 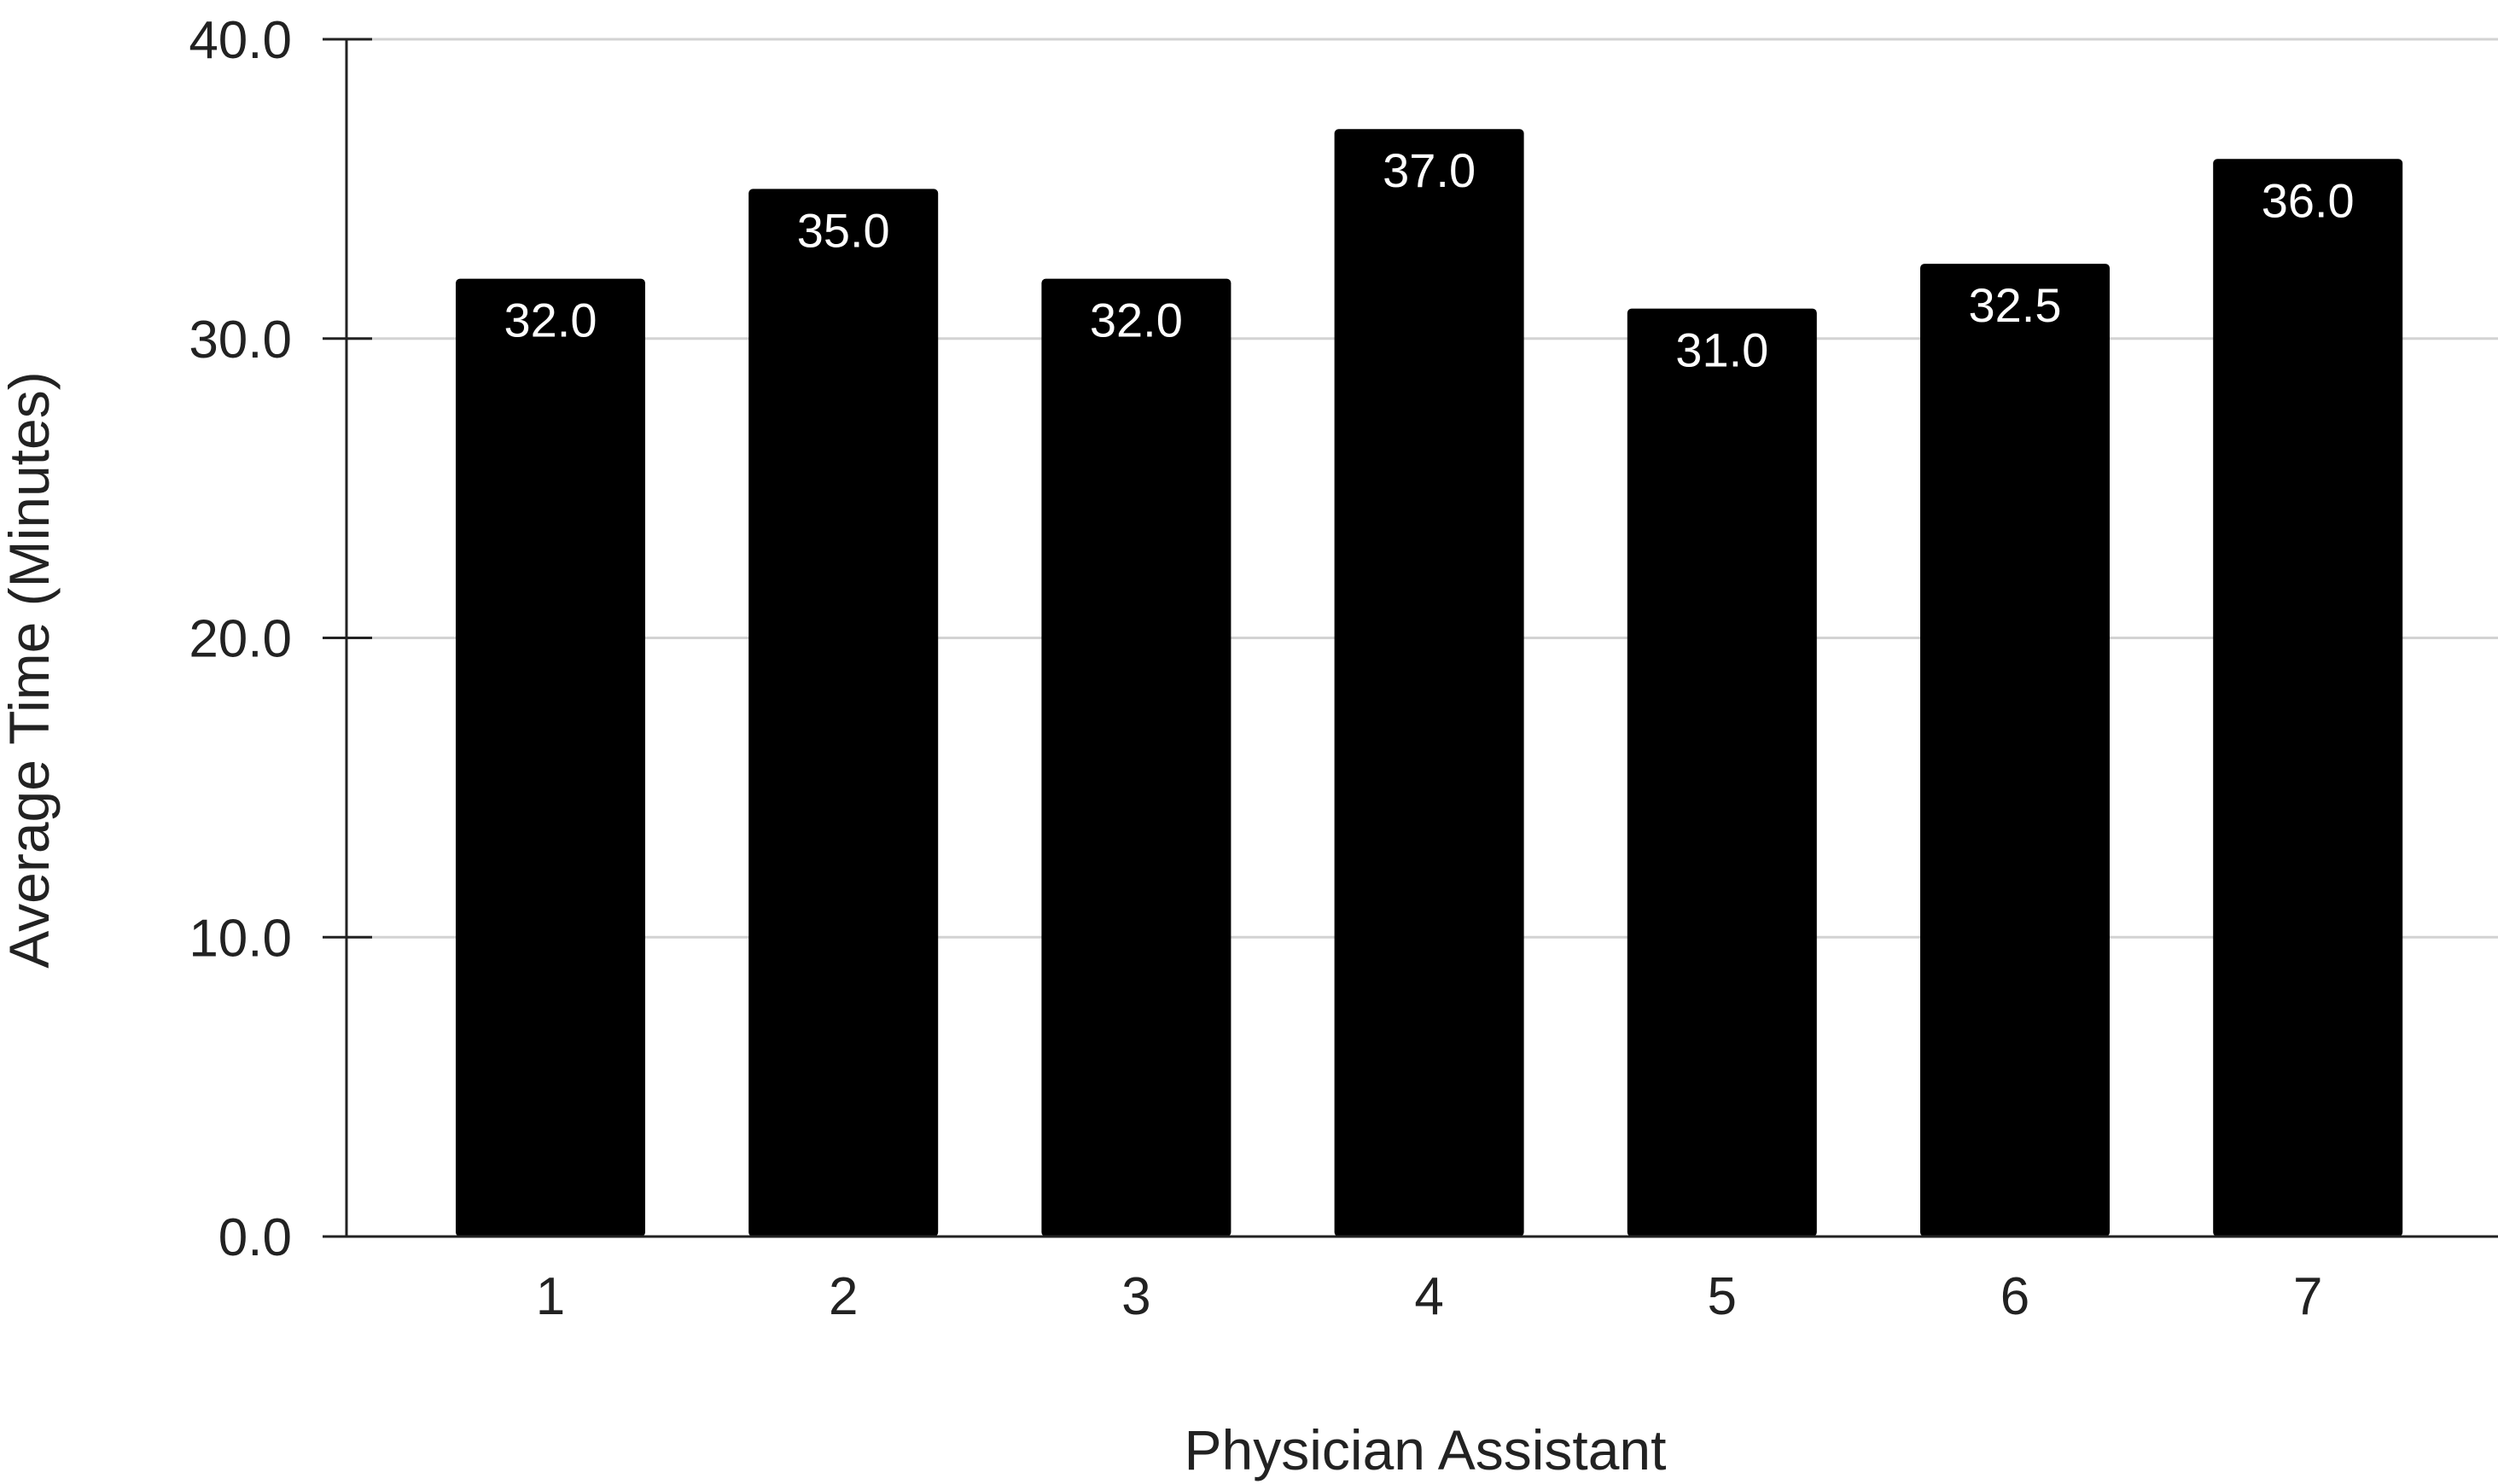 What do you see at coordinates (30, 670) in the screenshot?
I see `y-axis-title: Average Time (Minutes)` at bounding box center [30, 670].